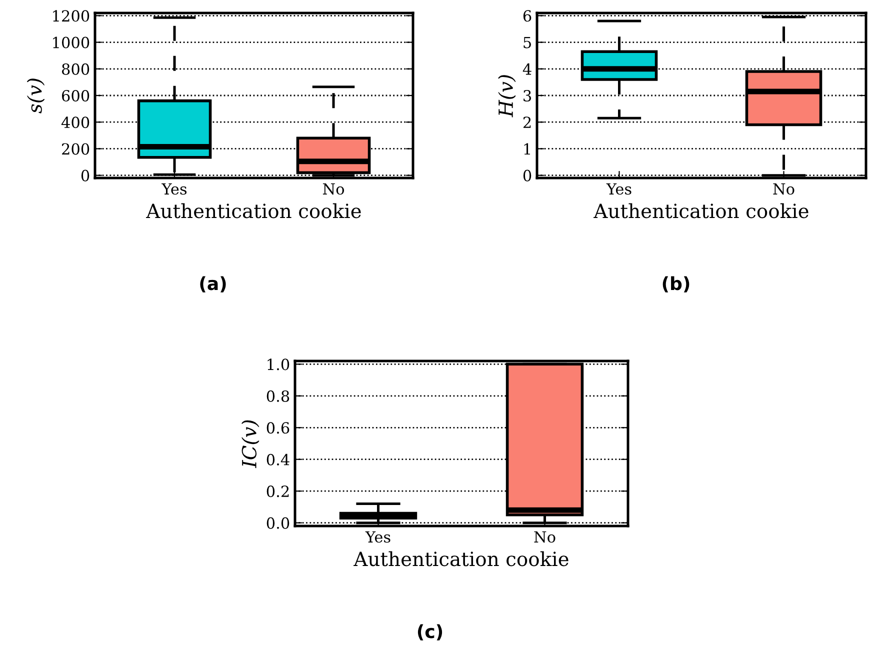 The height and width of the screenshot is (650, 869). What do you see at coordinates (35, 96) in the screenshot?
I see `y-axis-title: s(v)` at bounding box center [35, 96].